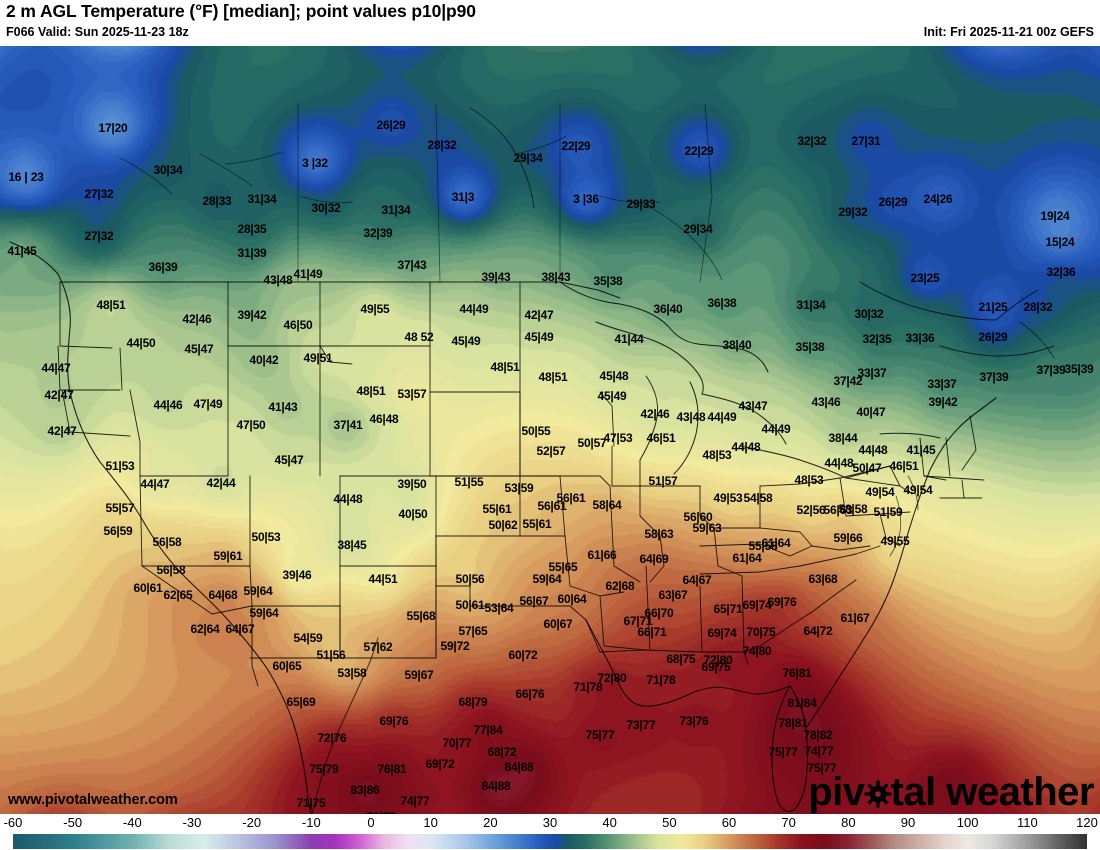  What do you see at coordinates (967, 822) in the screenshot?
I see `colorbar-tick-100: 100` at bounding box center [967, 822].